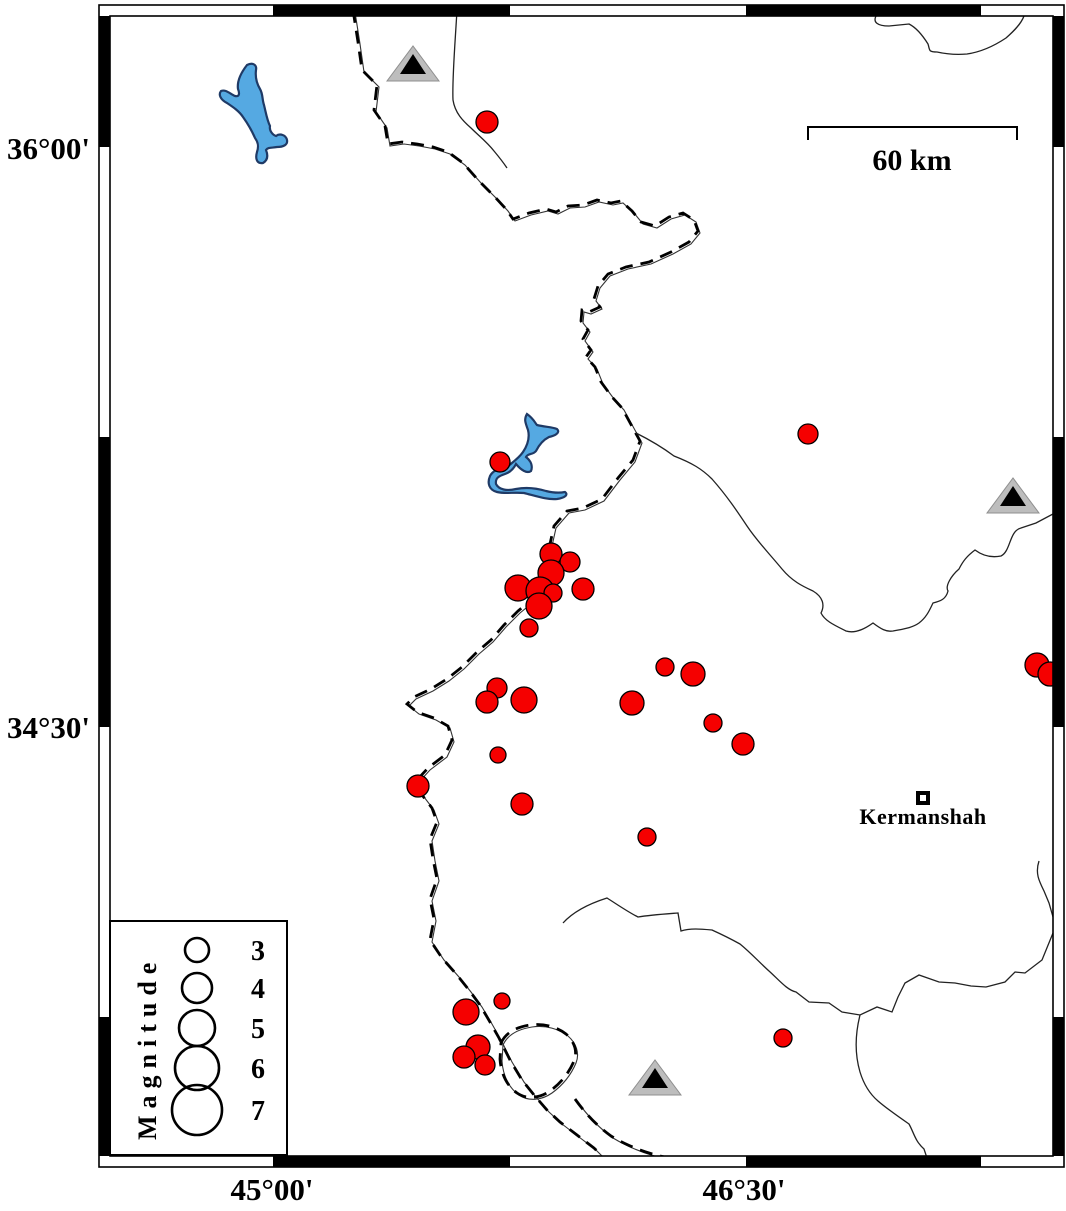 Image resolution: width=1066 pixels, height=1211 pixels. What do you see at coordinates (743, 1189) in the screenshot?
I see `axis-label-lon-46-30: 46°30'` at bounding box center [743, 1189].